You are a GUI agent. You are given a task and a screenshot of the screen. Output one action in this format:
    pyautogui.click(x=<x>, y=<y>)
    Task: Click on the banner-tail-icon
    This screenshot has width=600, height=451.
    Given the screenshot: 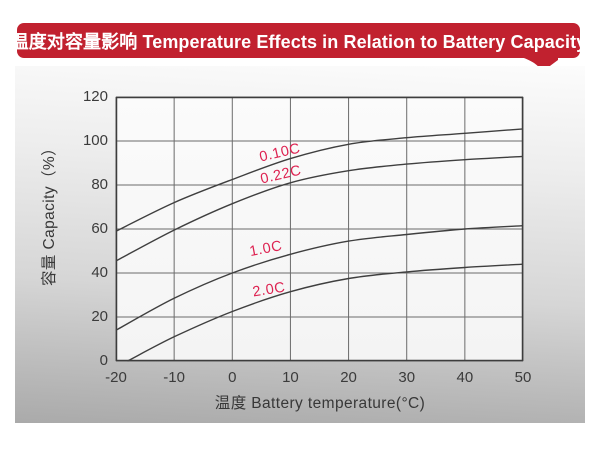 What is the action you would take?
    pyautogui.click(x=539, y=65)
    